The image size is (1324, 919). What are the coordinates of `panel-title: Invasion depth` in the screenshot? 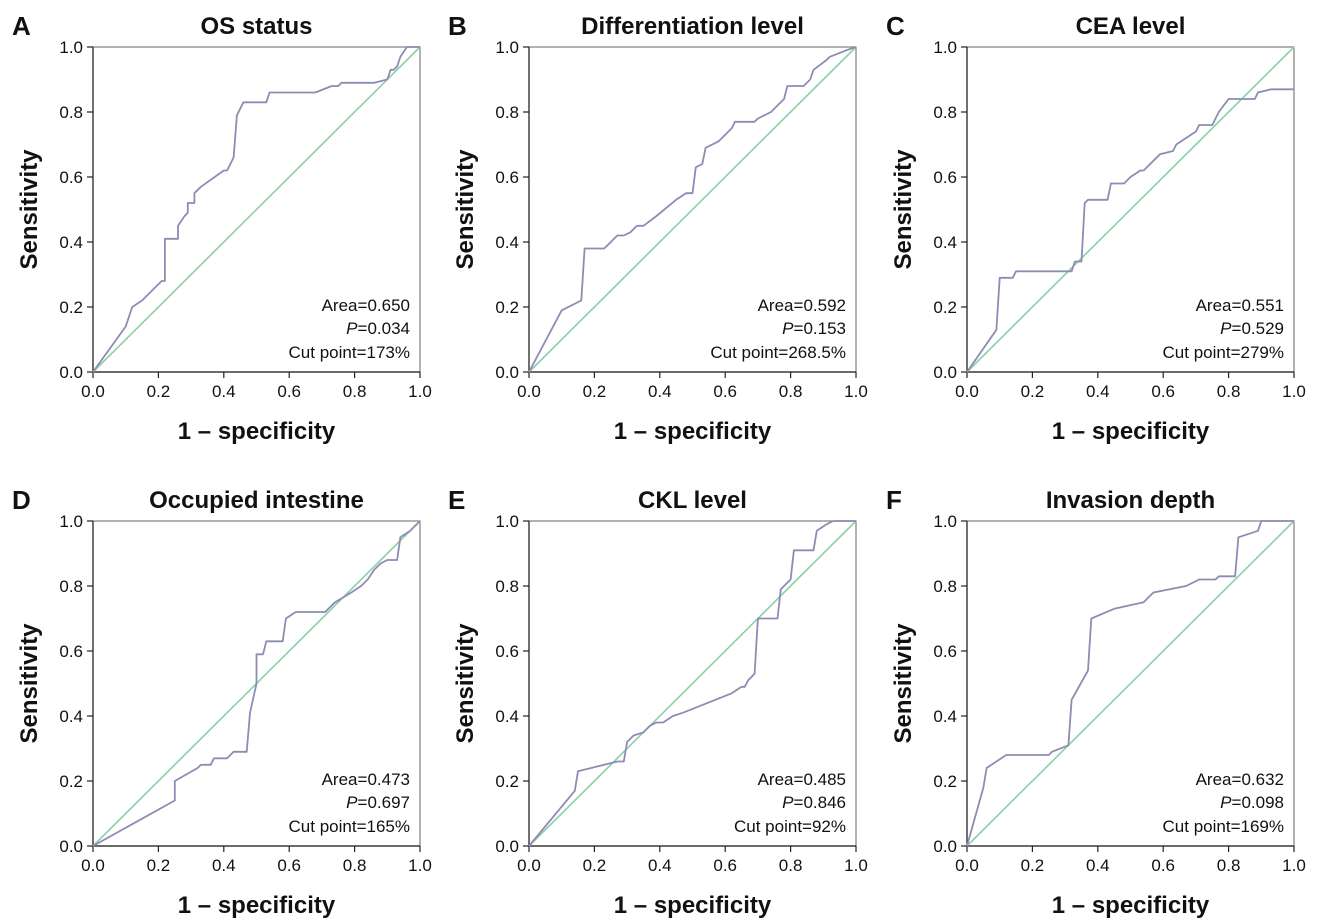 It's located at (1130, 500).